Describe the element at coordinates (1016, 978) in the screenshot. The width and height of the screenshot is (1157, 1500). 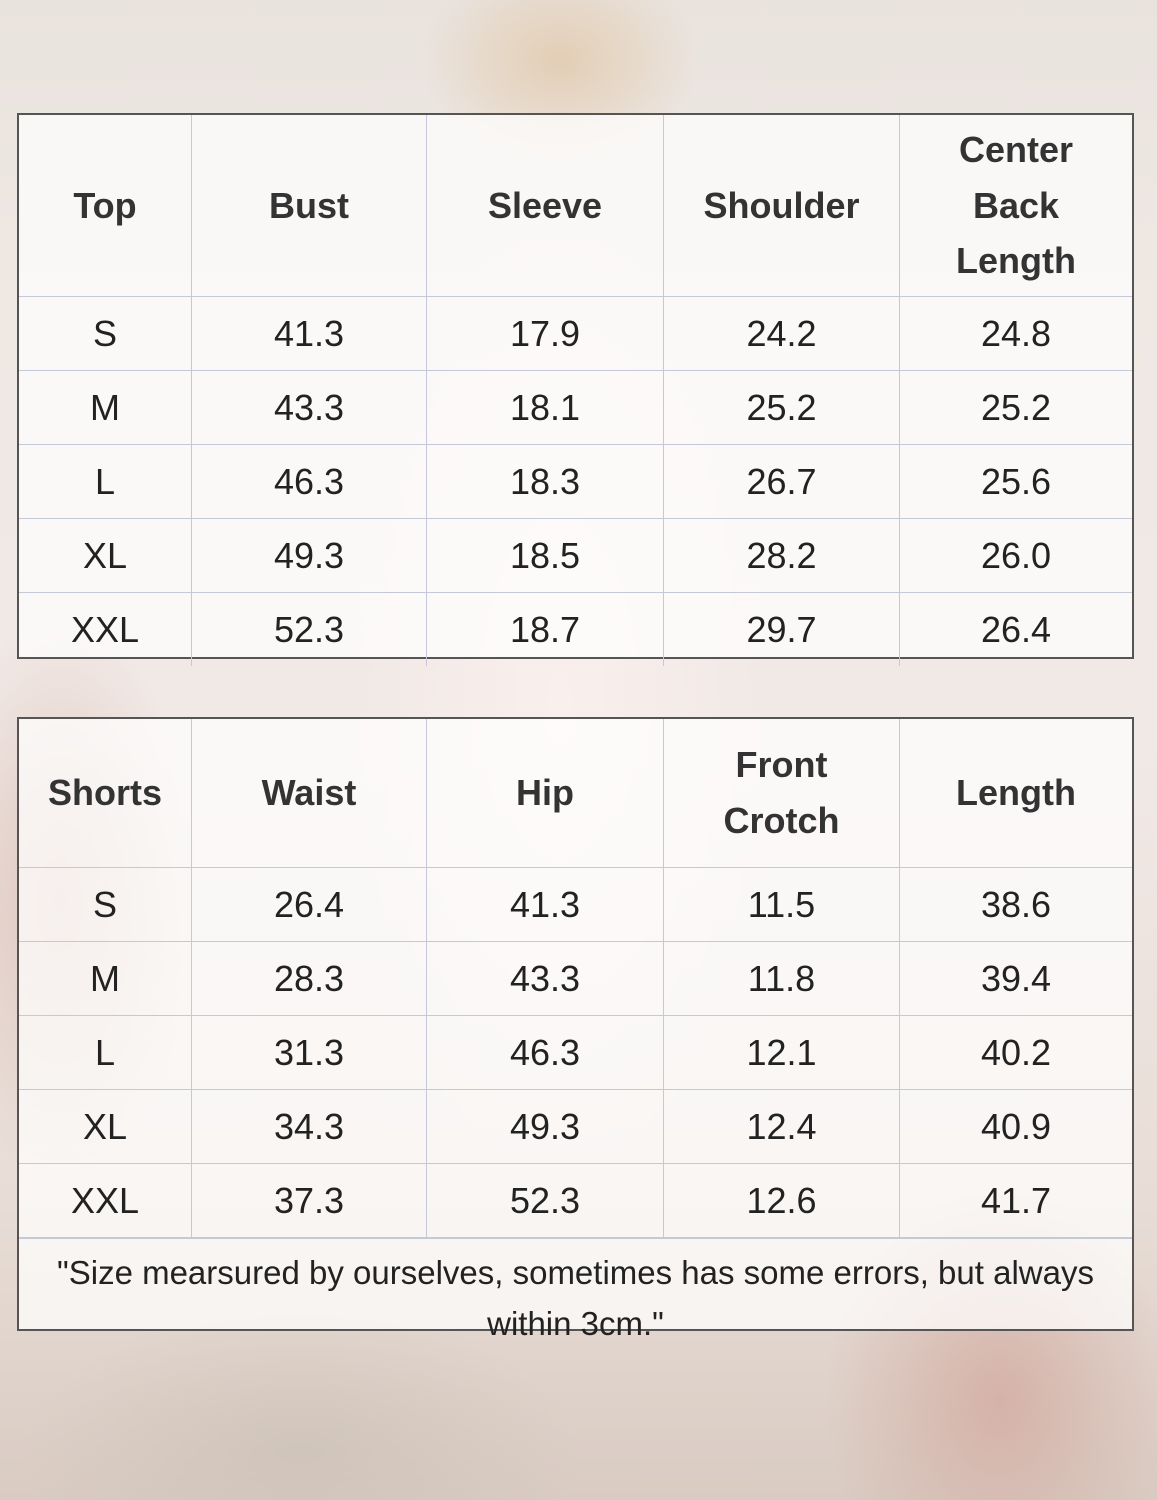
I see `measurement-cell: 39.4` at that location.